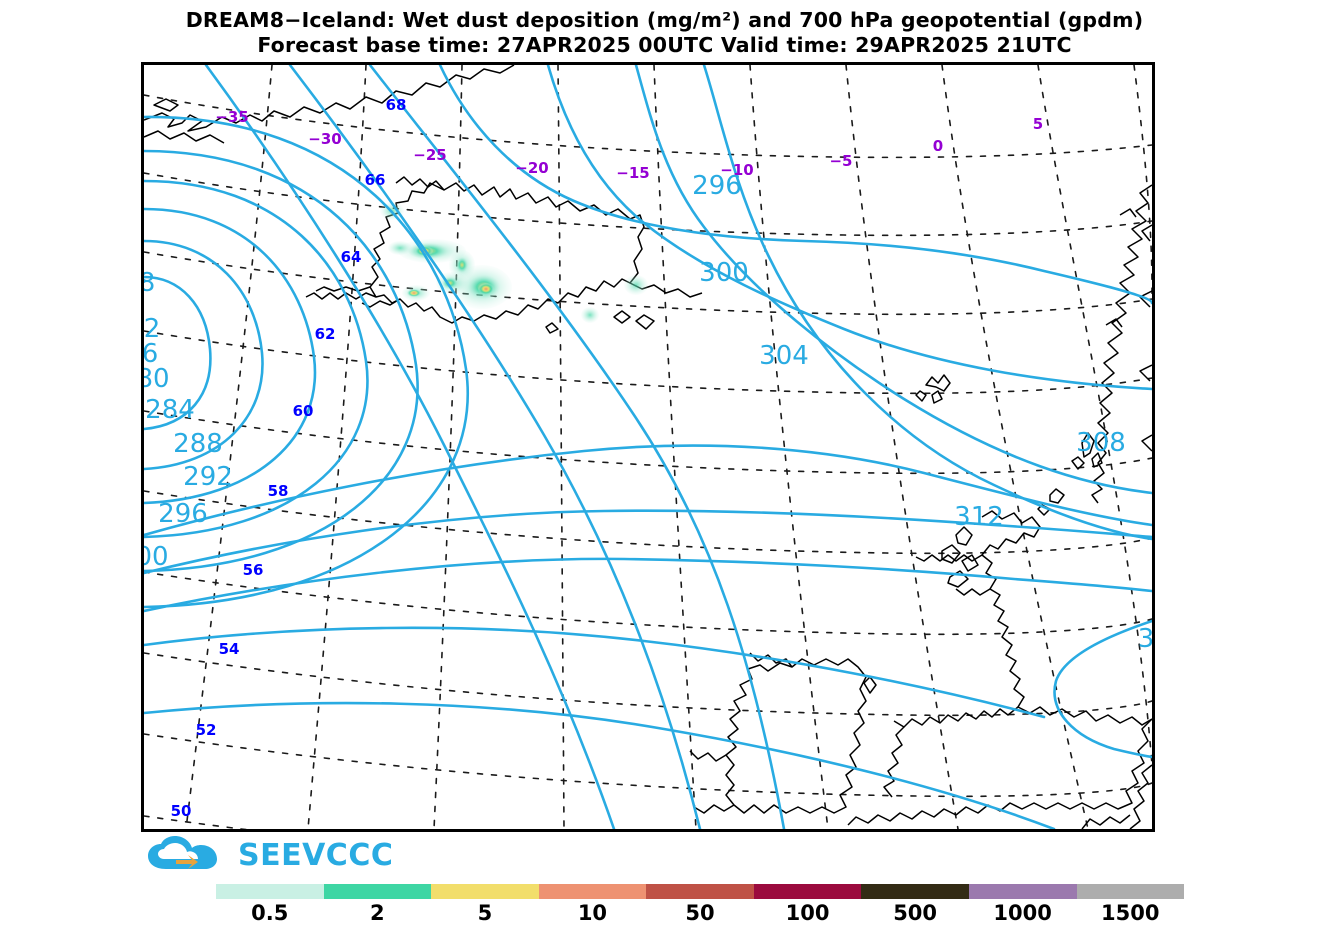 This screenshot has width=1329, height=925. What do you see at coordinates (531, 168) in the screenshot?
I see `lon-label--20: −20` at bounding box center [531, 168].